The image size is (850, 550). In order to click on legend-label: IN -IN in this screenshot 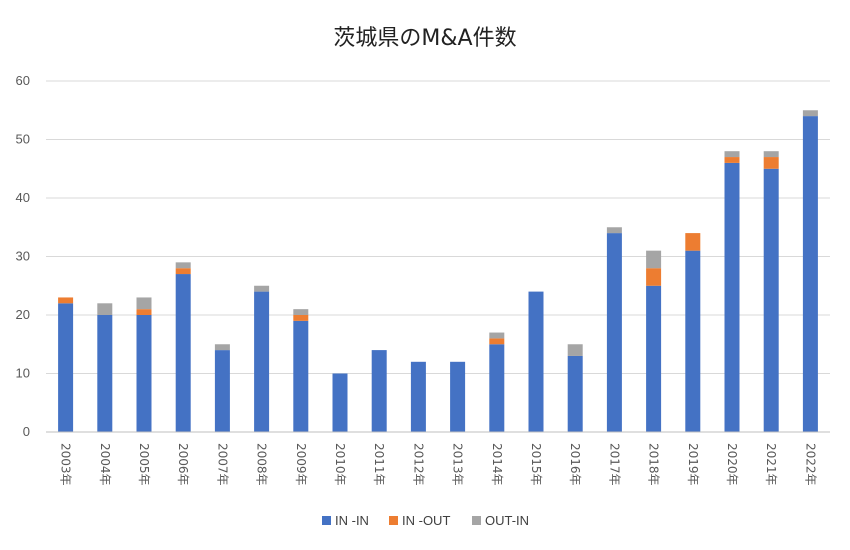, I will do `click(352, 520)`.